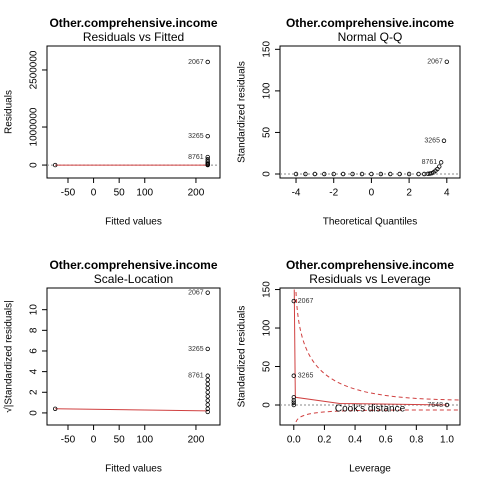 The width and height of the screenshot is (480, 480). I want to click on y-tick-label: 8, so click(34, 330).